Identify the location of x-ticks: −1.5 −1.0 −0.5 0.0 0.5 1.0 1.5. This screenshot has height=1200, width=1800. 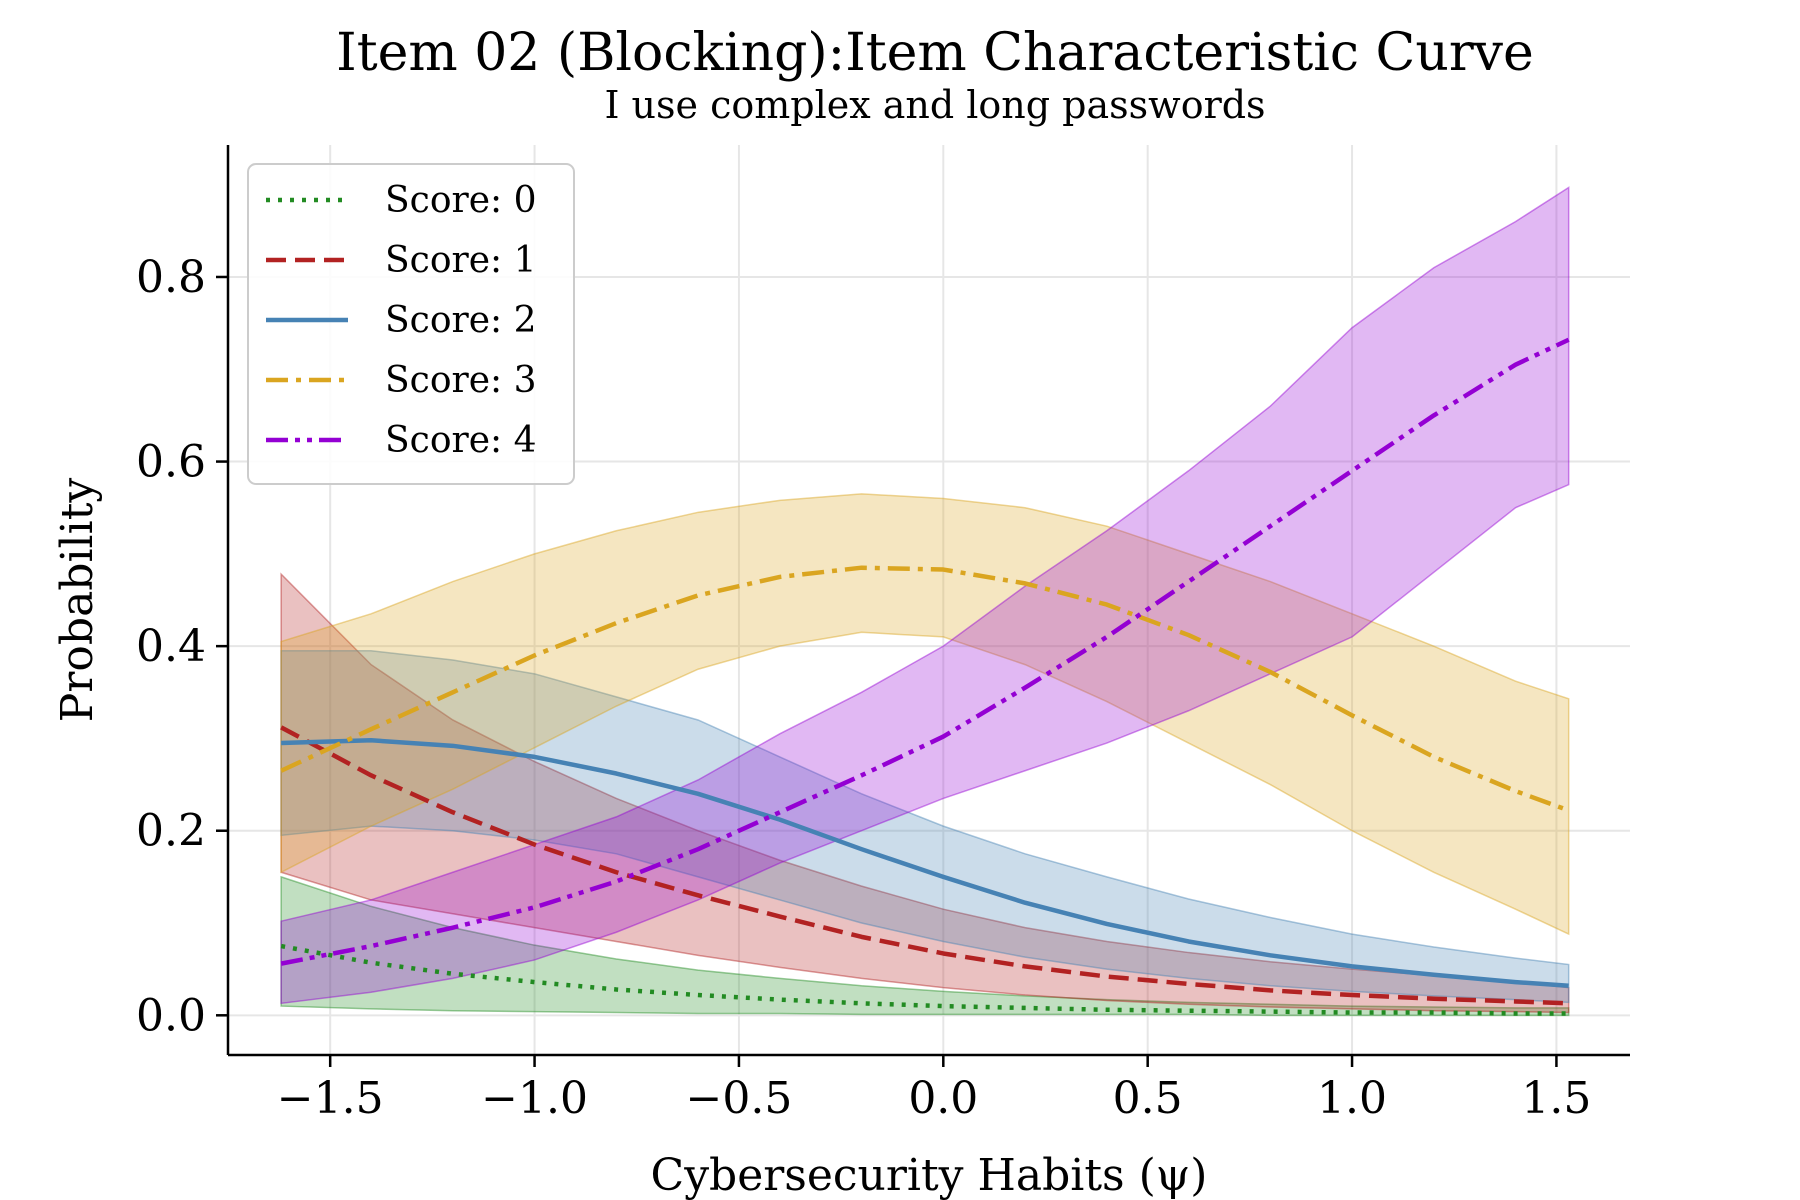
(934, 1089).